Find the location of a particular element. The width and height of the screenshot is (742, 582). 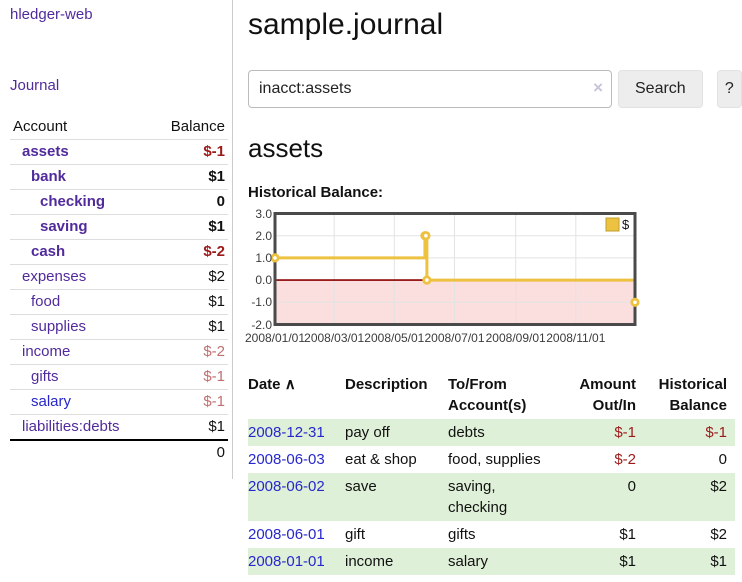

account-link: cash is located at coordinates (48, 251).